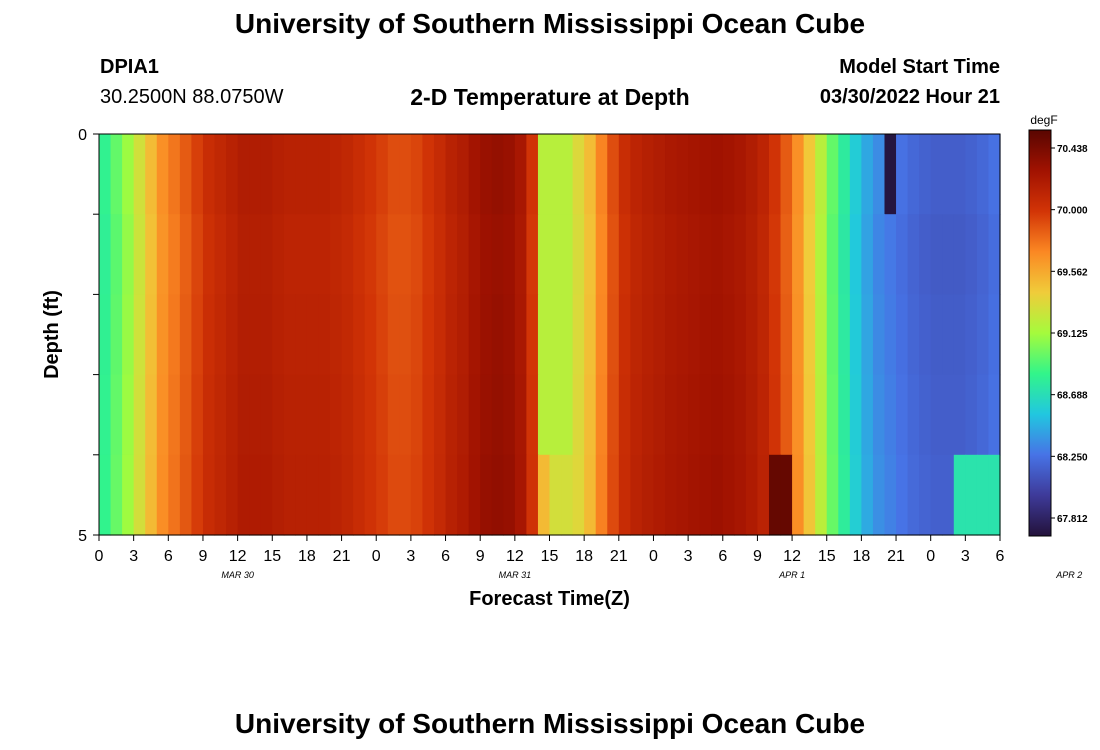 Image resolution: width=1100 pixels, height=750 pixels. I want to click on month-label: MAR 30, so click(237, 575).